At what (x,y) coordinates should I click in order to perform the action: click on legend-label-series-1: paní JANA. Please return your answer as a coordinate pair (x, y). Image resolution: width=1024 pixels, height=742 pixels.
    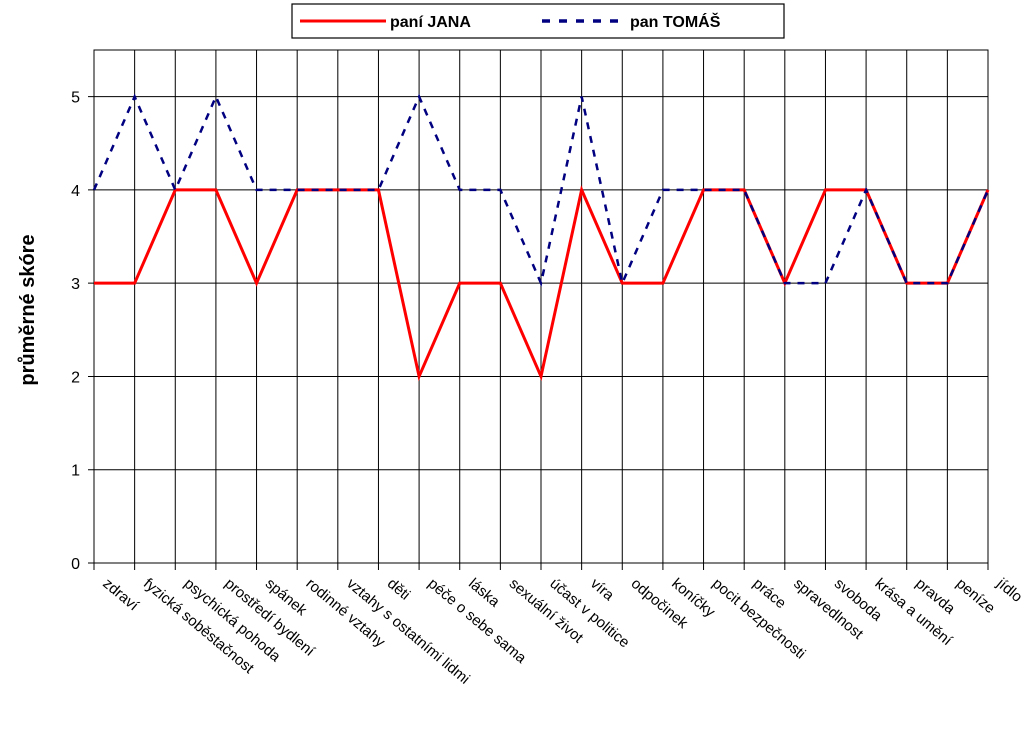
    Looking at the image, I should click on (430, 22).